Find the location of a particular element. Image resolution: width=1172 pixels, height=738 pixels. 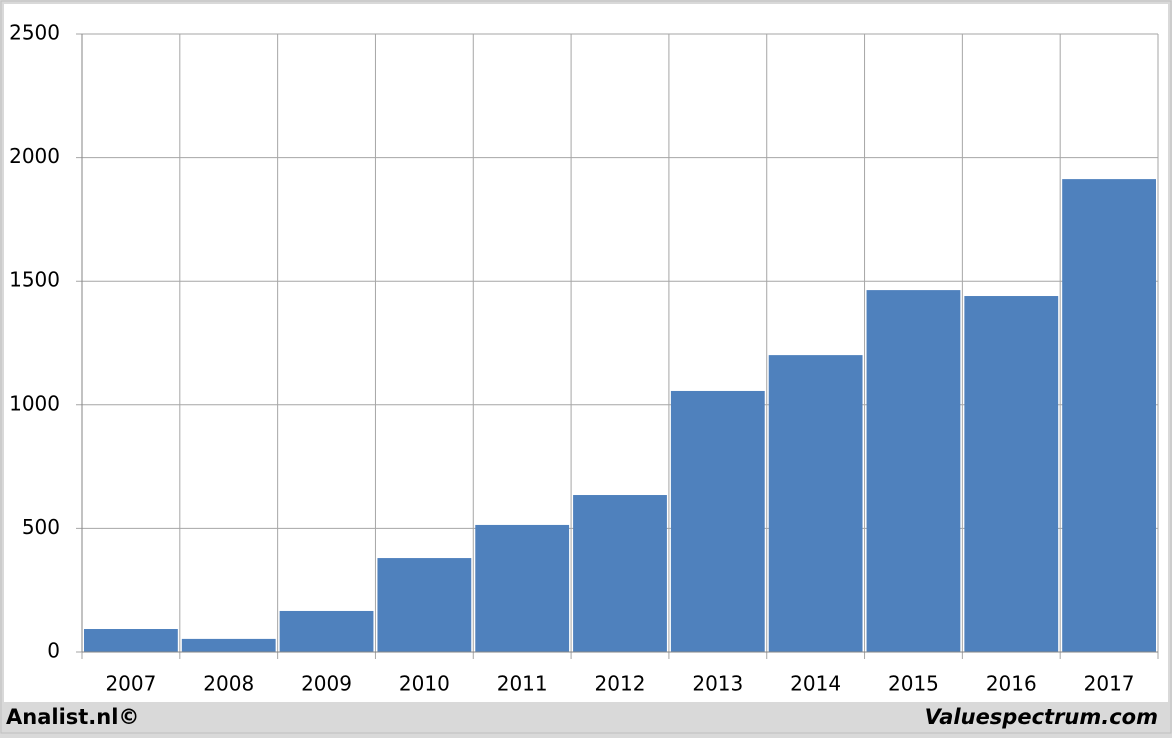

x-tick-label: 2017 is located at coordinates (1109, 684).